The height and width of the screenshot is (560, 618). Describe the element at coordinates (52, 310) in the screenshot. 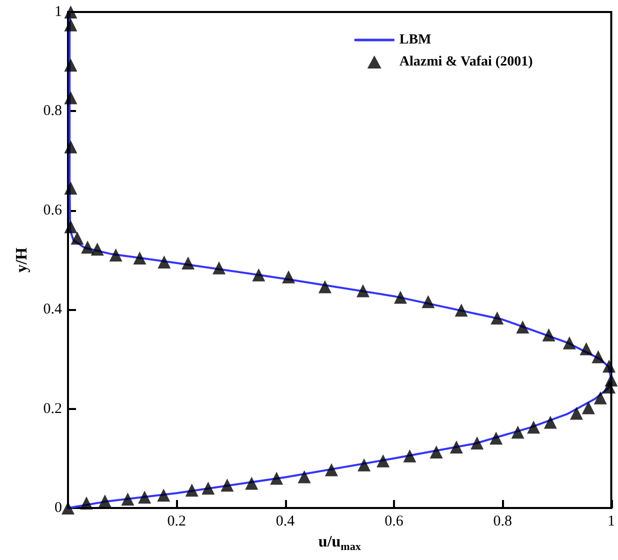

I see `y-tick-label: 0.4` at that location.